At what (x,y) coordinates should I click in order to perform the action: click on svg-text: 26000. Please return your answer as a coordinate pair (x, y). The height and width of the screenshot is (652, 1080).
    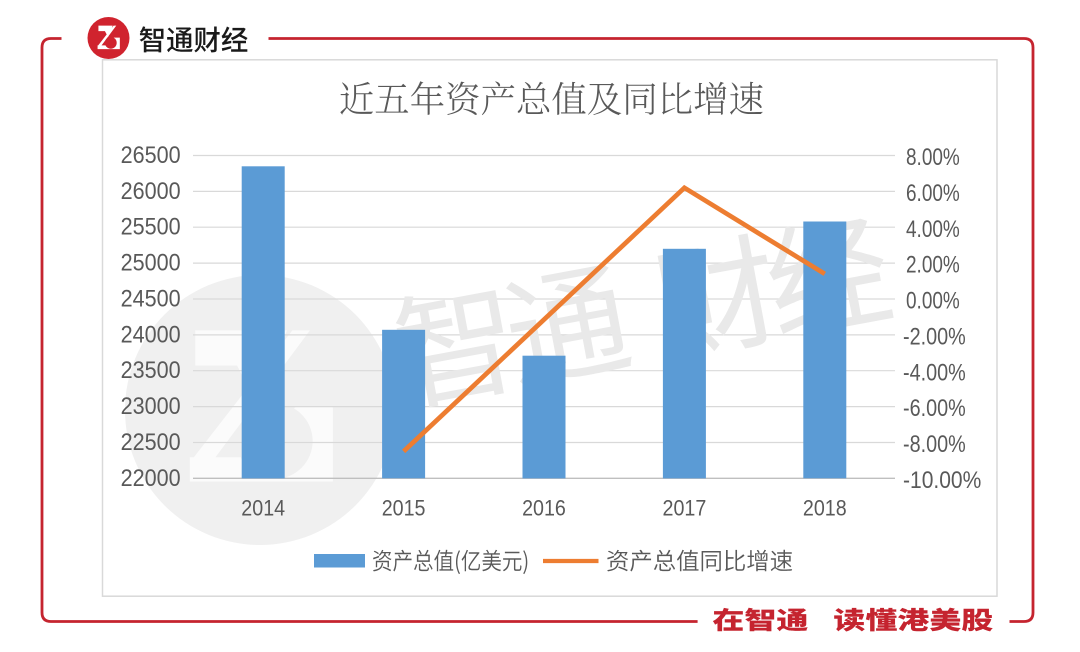
    Looking at the image, I should click on (151, 191).